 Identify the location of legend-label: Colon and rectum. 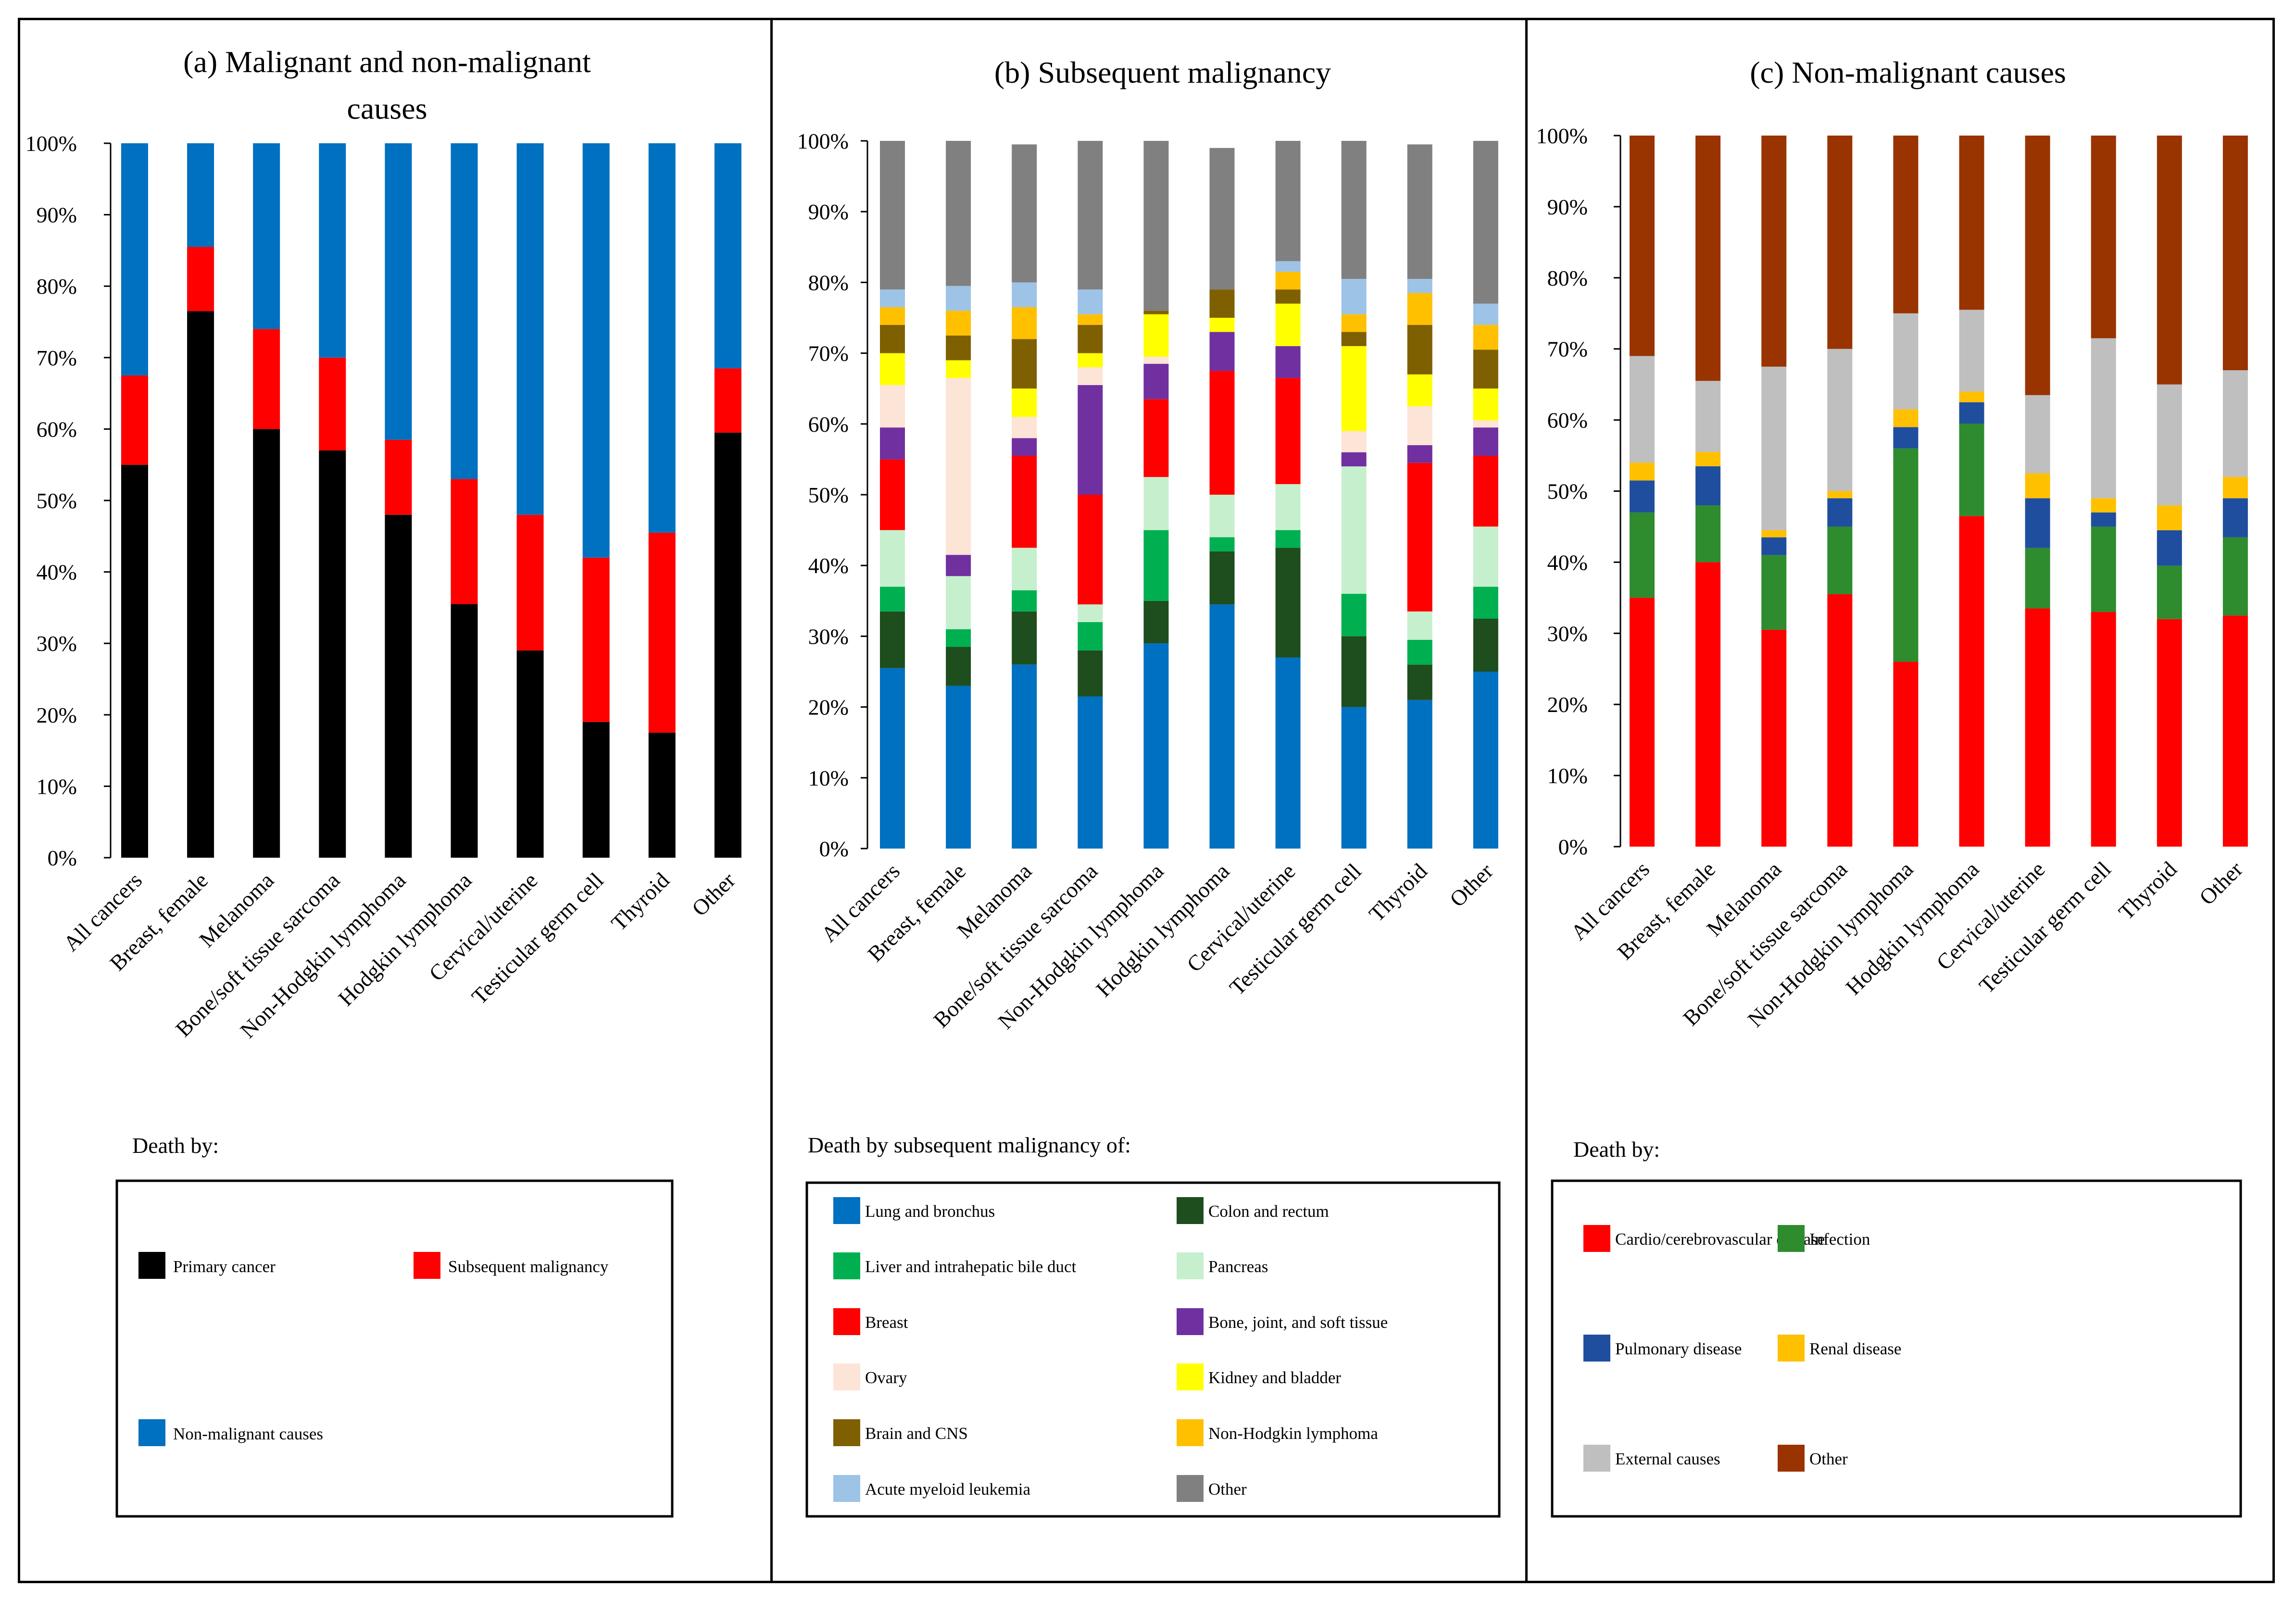
(1269, 1211).